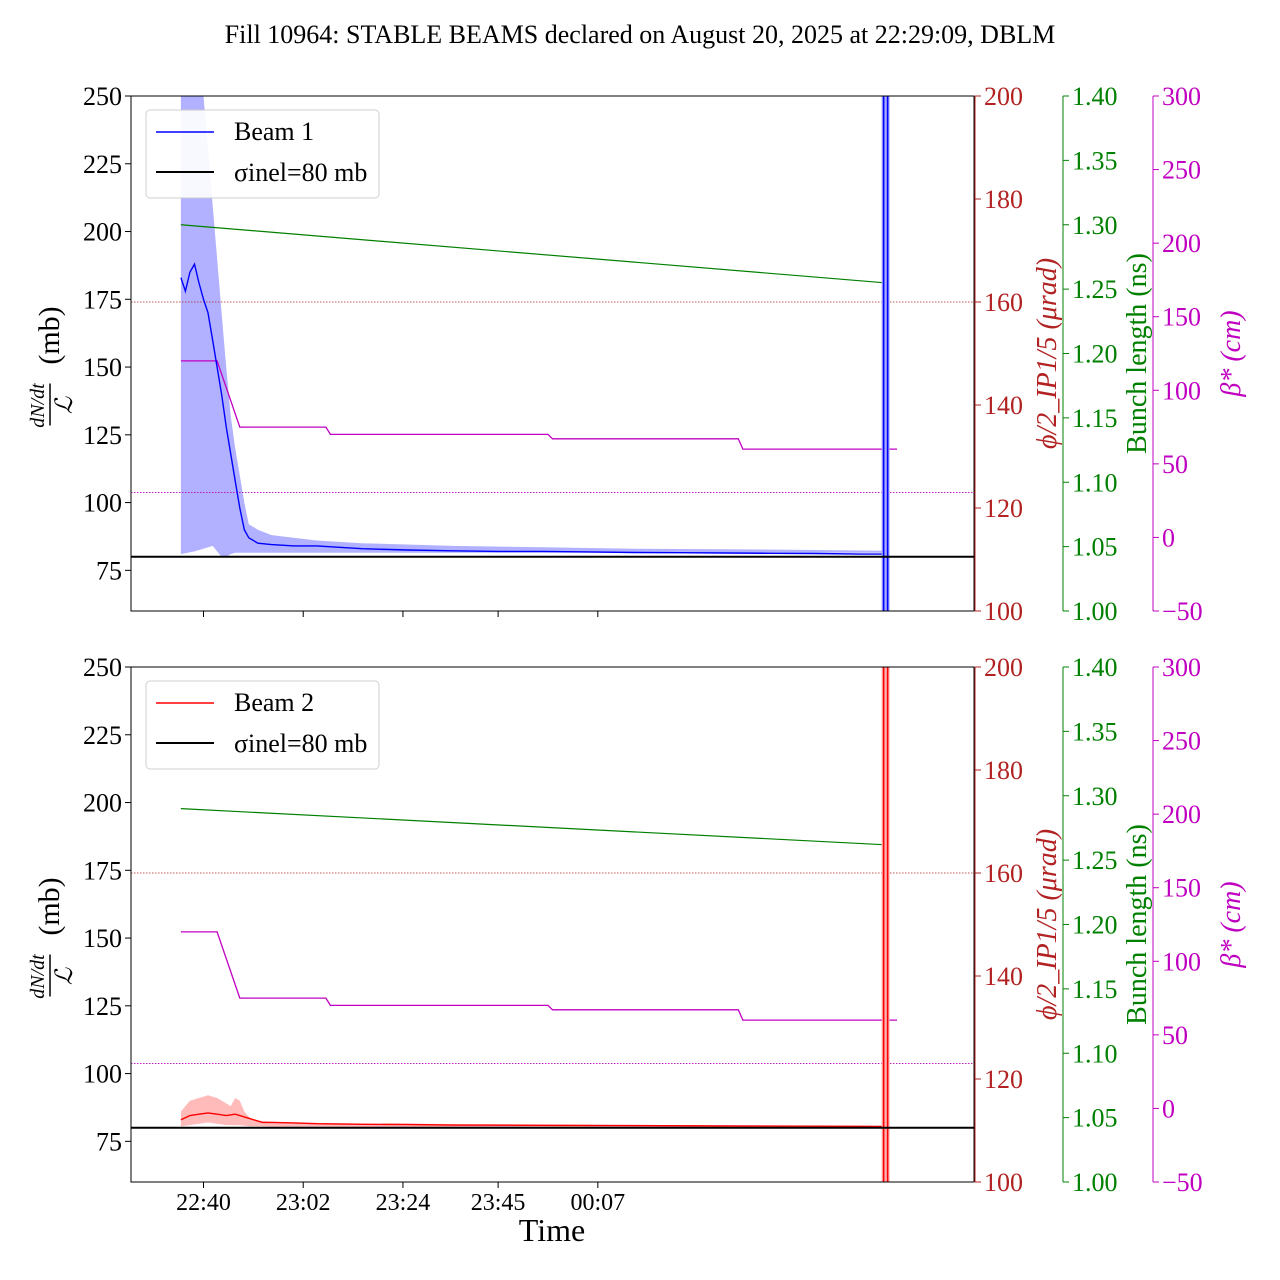 The height and width of the screenshot is (1280, 1280). Describe the element at coordinates (552, 1230) in the screenshot. I see `x-axis-label: Time` at that location.